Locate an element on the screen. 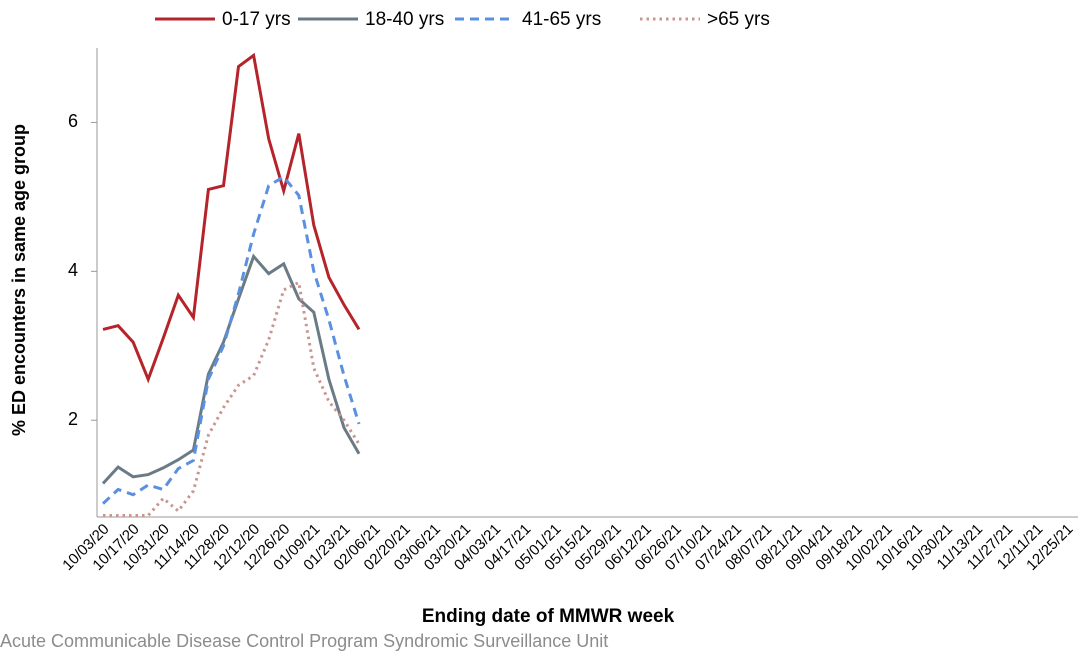 The width and height of the screenshot is (1079, 654). legend-label: >65 yrs is located at coordinates (738, 19).